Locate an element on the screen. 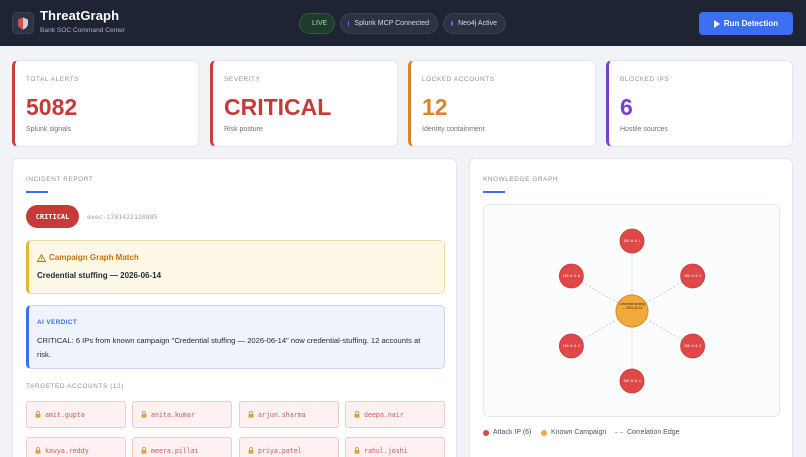 The image size is (806, 457). stat-card-total-alerts: TOTAL ALERTS 5082 Splunk signals is located at coordinates (105, 103).